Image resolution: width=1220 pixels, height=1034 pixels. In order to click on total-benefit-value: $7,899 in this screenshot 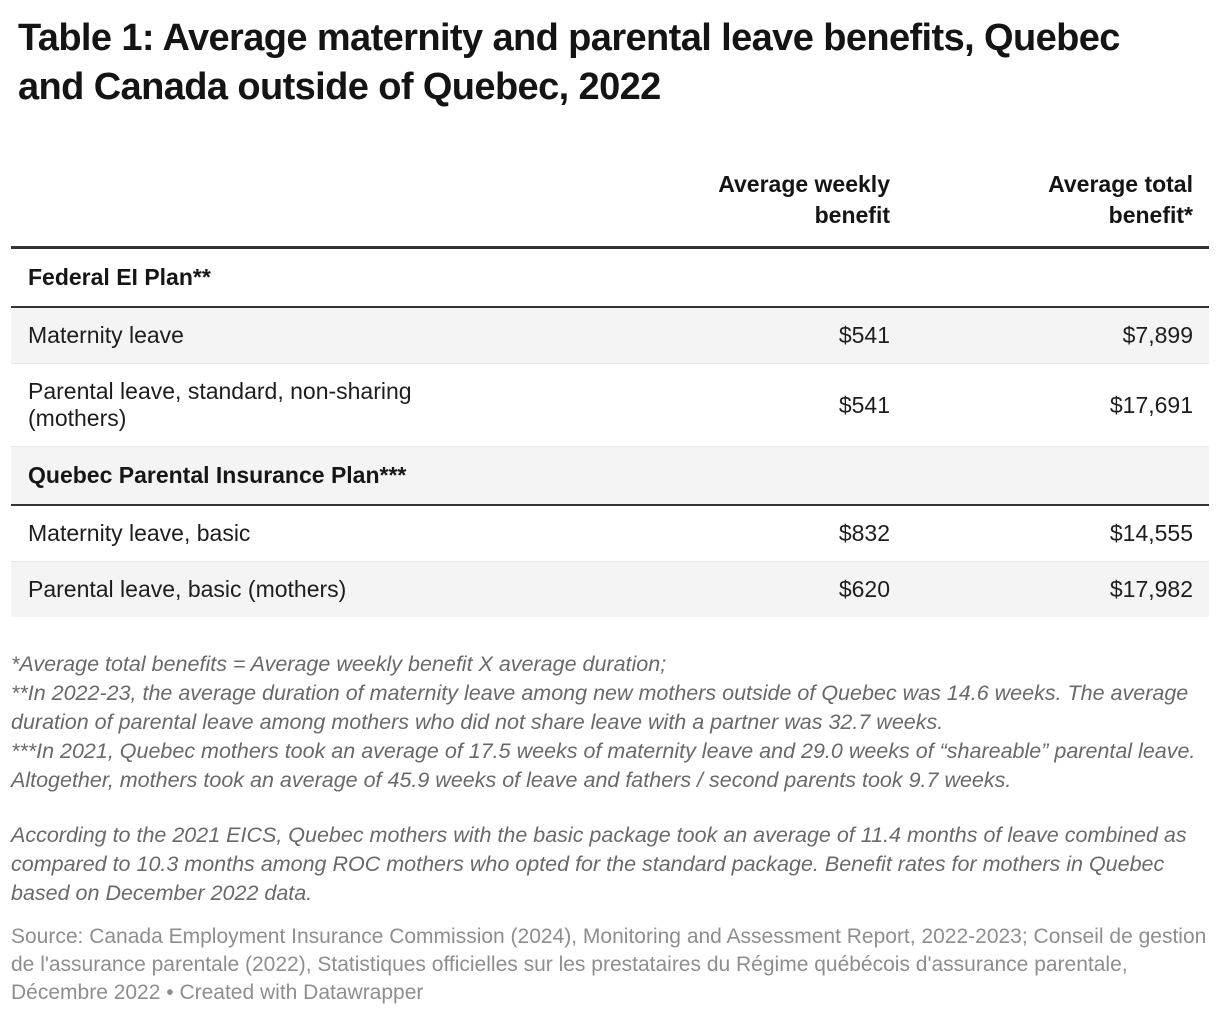, I will do `click(1057, 335)`.